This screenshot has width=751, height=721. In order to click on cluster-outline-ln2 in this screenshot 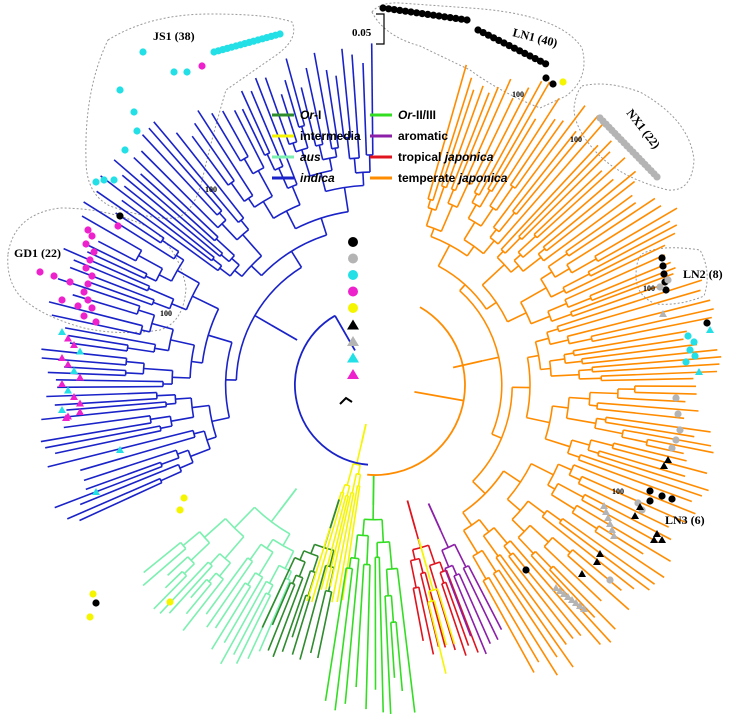, I will do `click(671, 276)`.